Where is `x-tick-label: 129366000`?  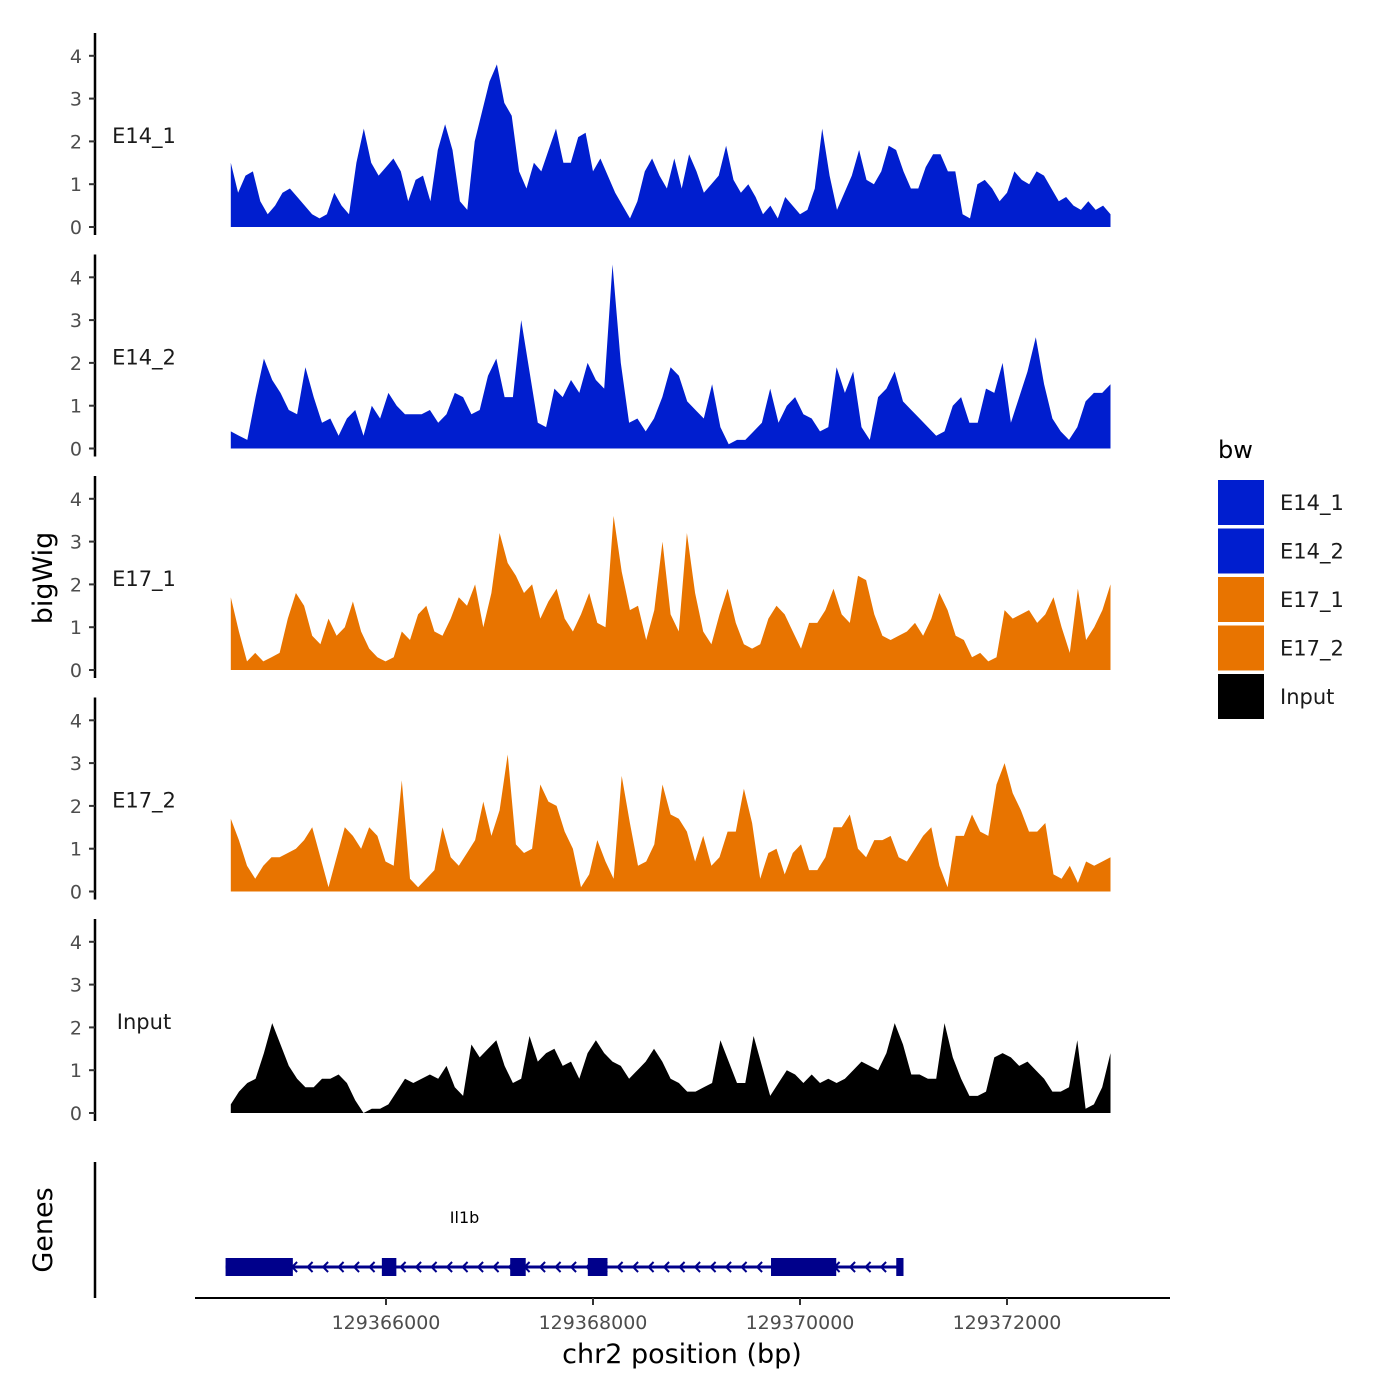
x-tick-label: 129366000 is located at coordinates (386, 1323).